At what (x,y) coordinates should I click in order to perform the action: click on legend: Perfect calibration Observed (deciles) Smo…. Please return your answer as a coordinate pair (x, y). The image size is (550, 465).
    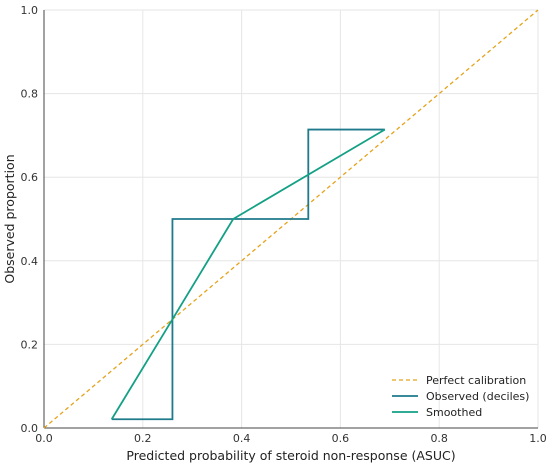
    Looking at the image, I should click on (460, 396).